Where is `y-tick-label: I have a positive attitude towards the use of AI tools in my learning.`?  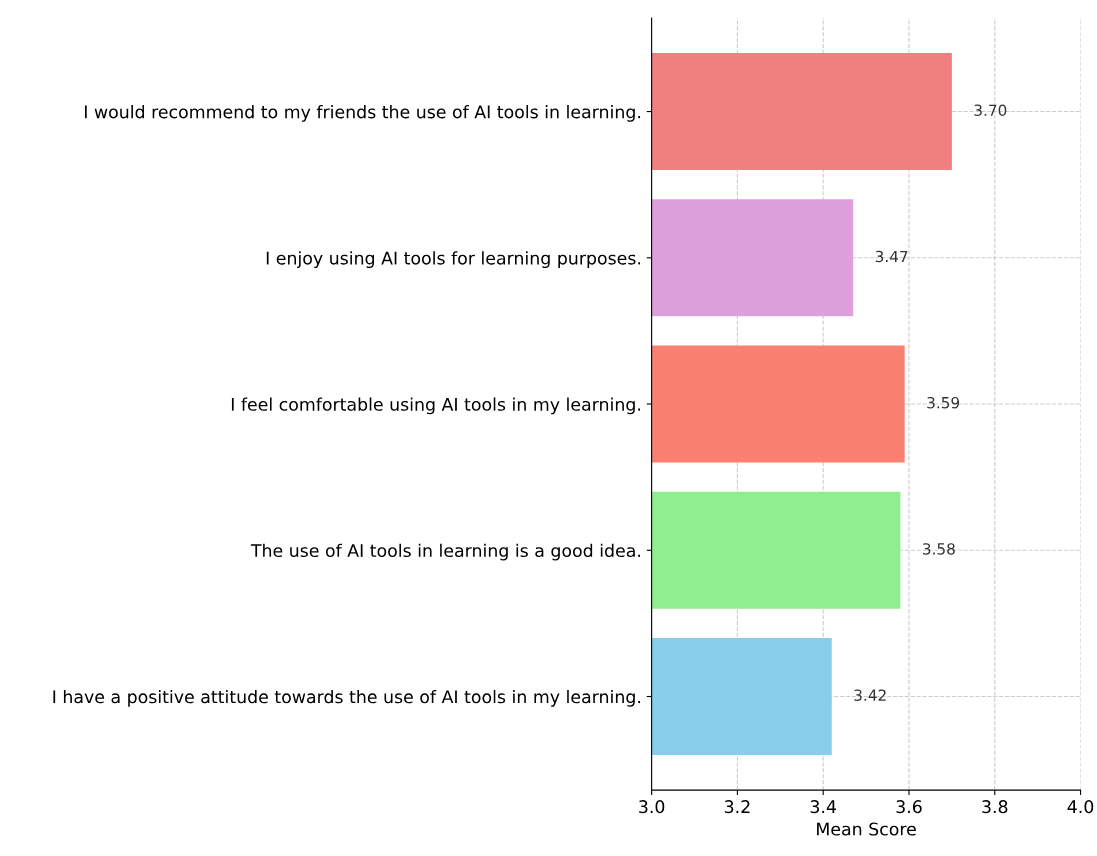 y-tick-label: I have a positive attitude towards the use of AI tools in my learning. is located at coordinates (347, 698).